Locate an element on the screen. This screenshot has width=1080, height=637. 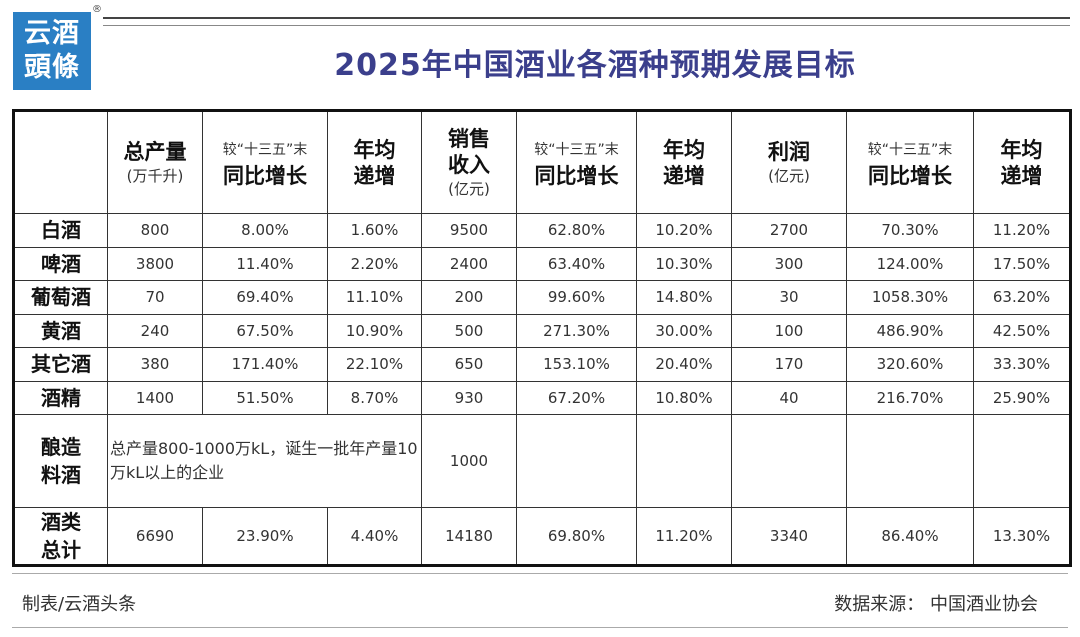
cell-profit-avg: 13.30% is located at coordinates (1022, 536).